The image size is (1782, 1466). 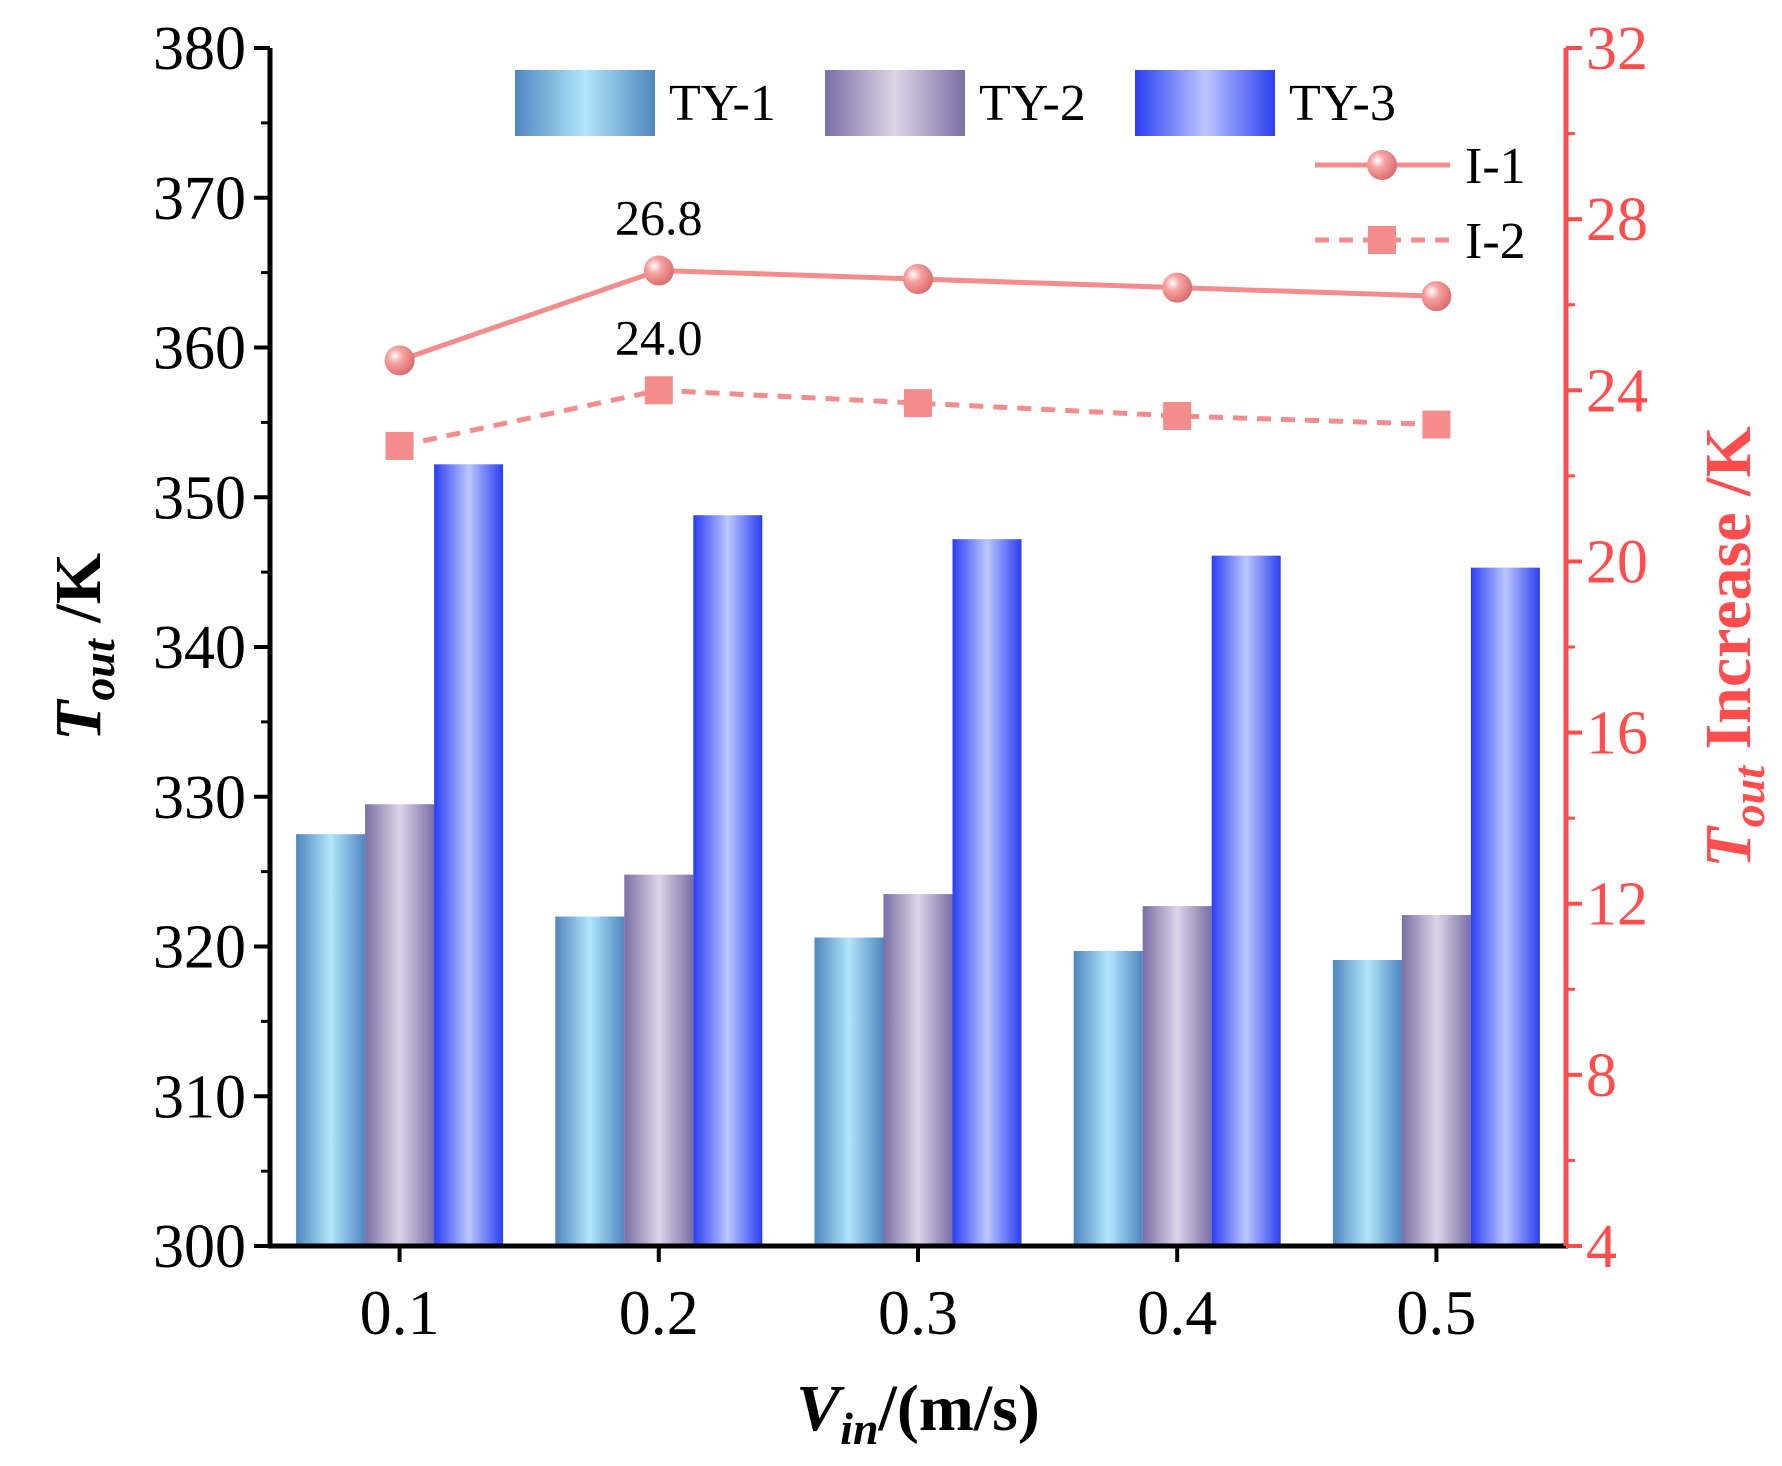 I want to click on bar-ty-3-0.1, so click(x=469, y=855).